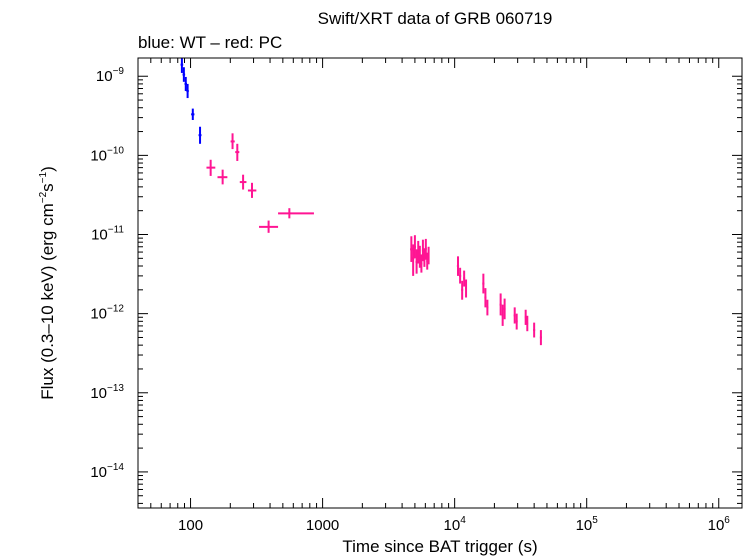 The height and width of the screenshot is (558, 746). I want to click on y-tick-label: 10−14, so click(107, 471).